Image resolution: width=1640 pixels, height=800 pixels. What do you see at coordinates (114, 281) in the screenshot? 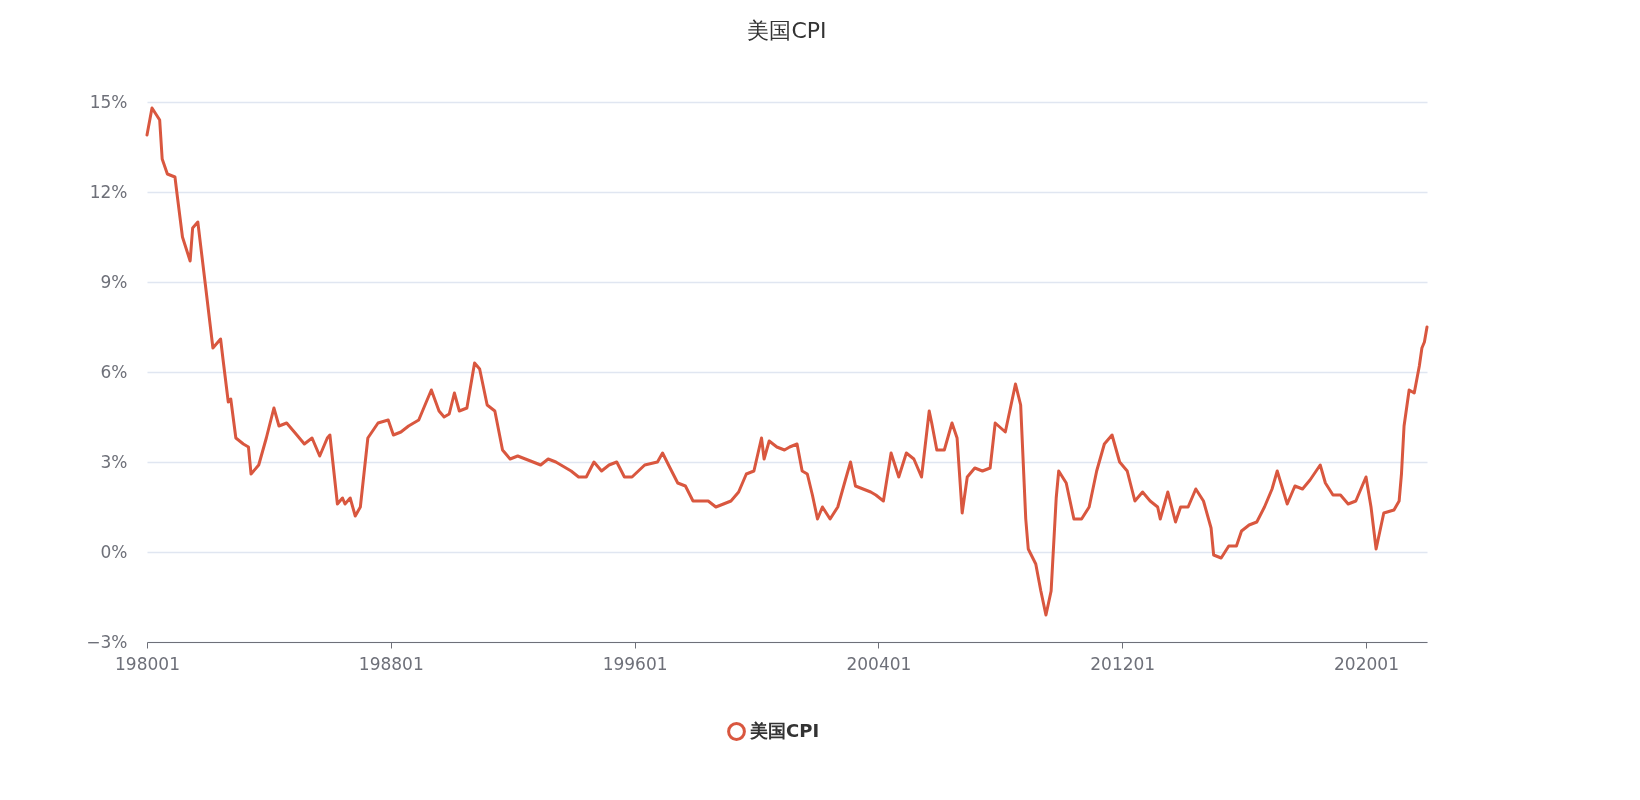
I see `y-tick-label: 9%` at bounding box center [114, 281].